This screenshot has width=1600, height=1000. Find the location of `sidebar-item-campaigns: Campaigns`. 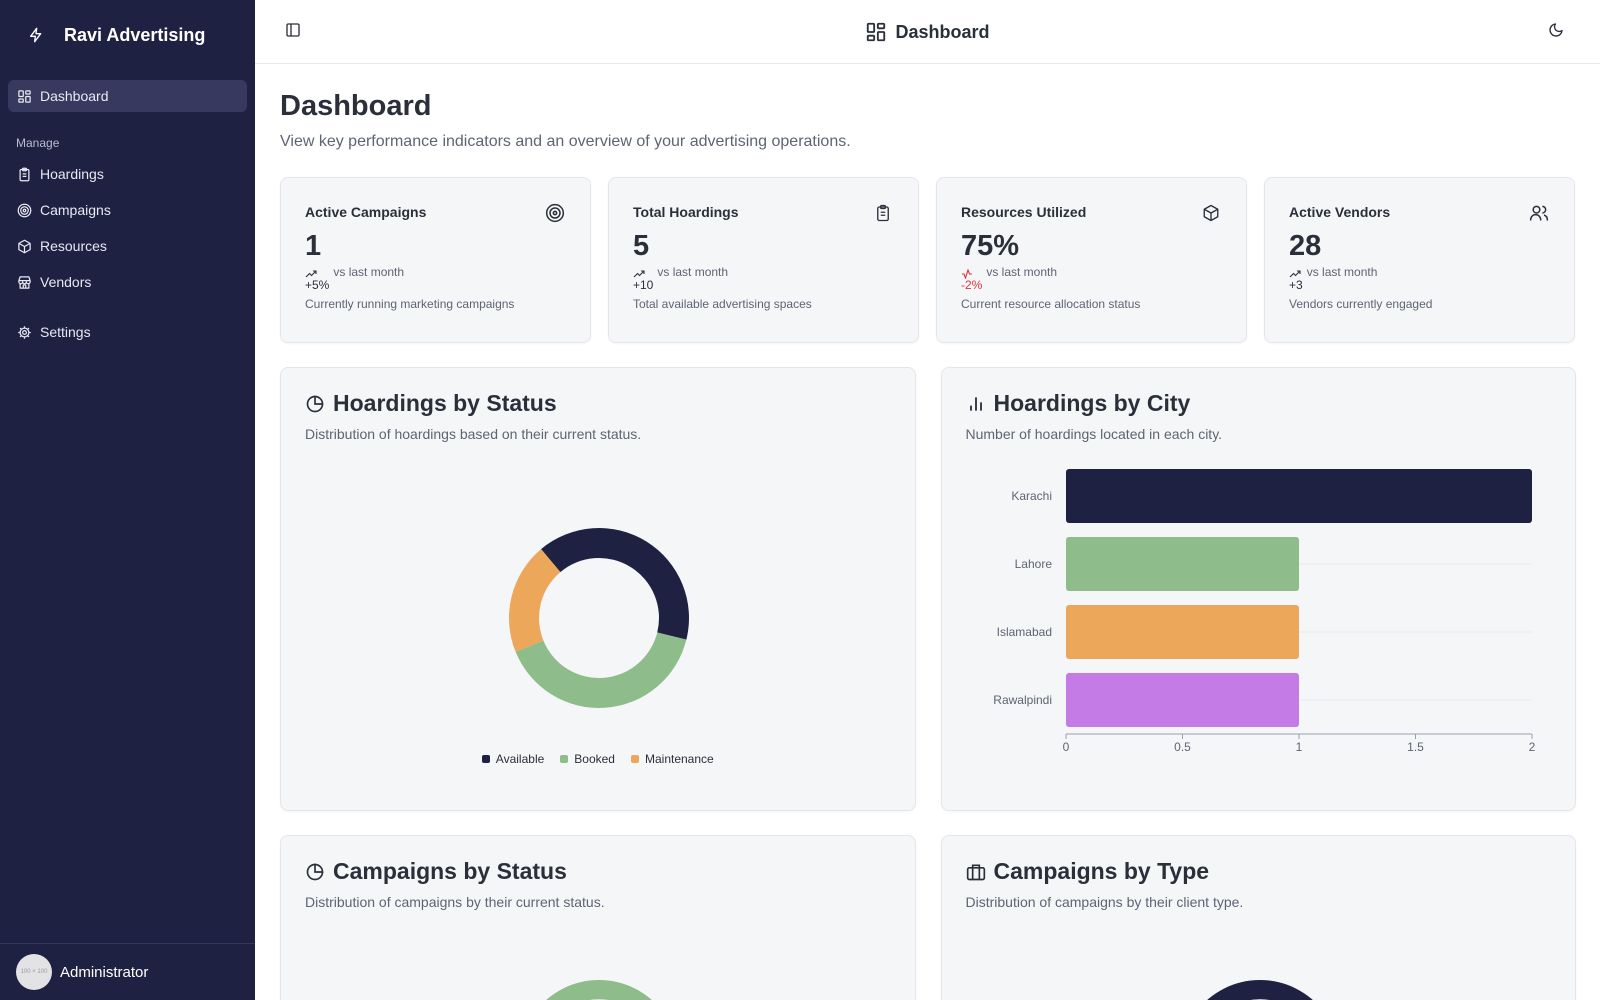

sidebar-item-campaigns: Campaigns is located at coordinates (127, 210).